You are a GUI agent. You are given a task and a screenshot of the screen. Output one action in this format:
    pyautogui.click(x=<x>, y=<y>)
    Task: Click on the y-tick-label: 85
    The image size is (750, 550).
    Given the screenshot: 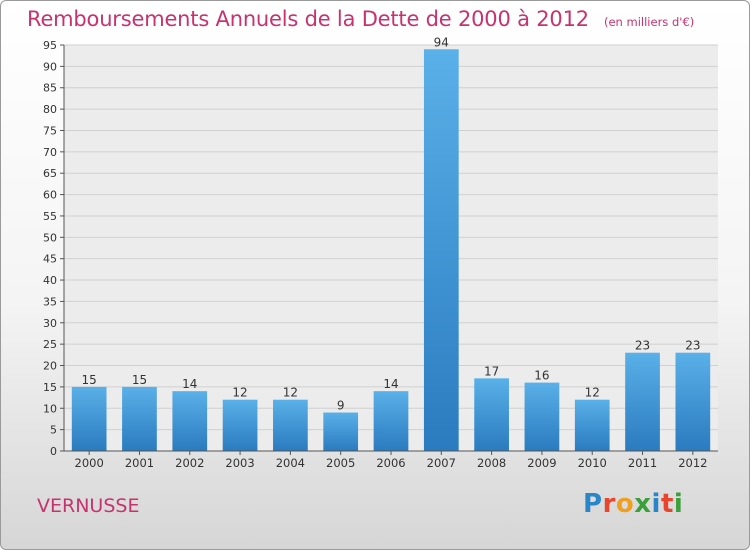 What is the action you would take?
    pyautogui.click(x=50, y=88)
    